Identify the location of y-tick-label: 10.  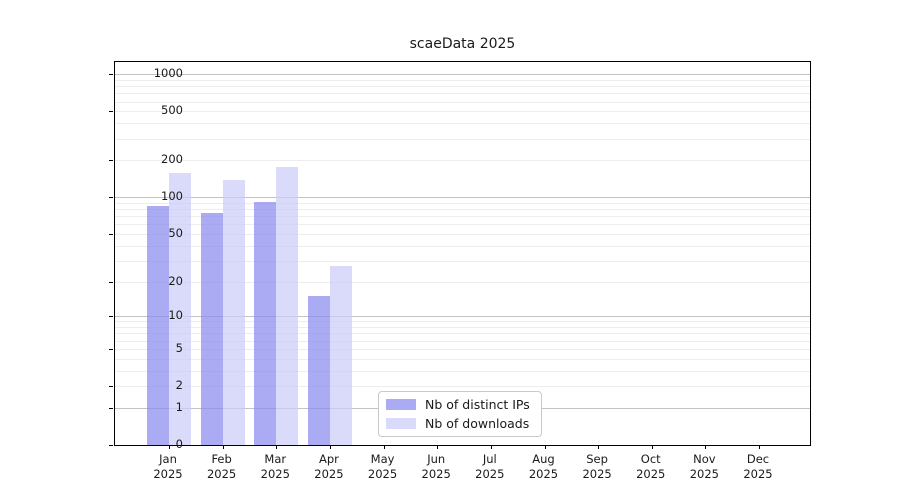
(175, 315).